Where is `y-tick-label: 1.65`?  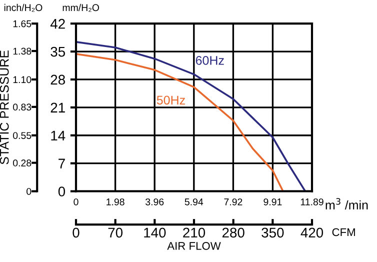
y-tick-label: 1.65 is located at coordinates (22, 24).